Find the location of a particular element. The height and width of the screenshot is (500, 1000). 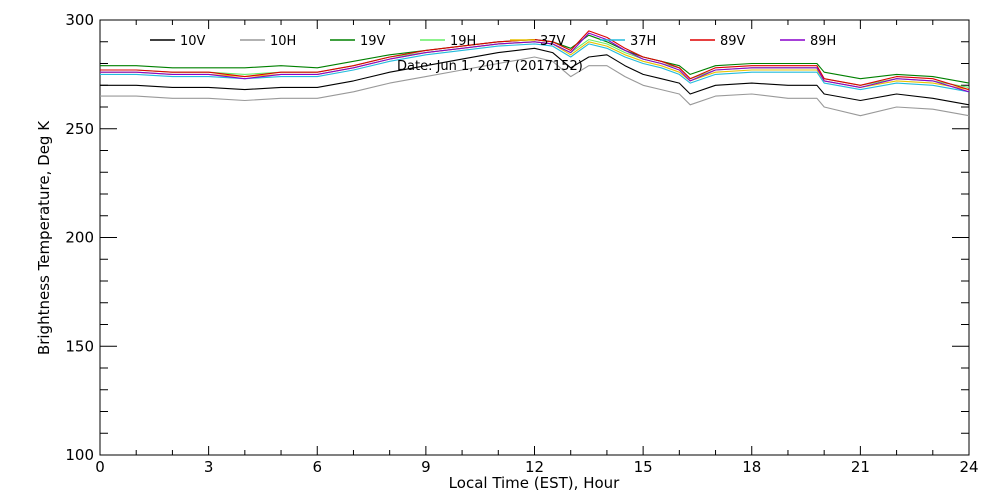

x-axis-title: Local Time (EST), Hour is located at coordinates (534, 483).